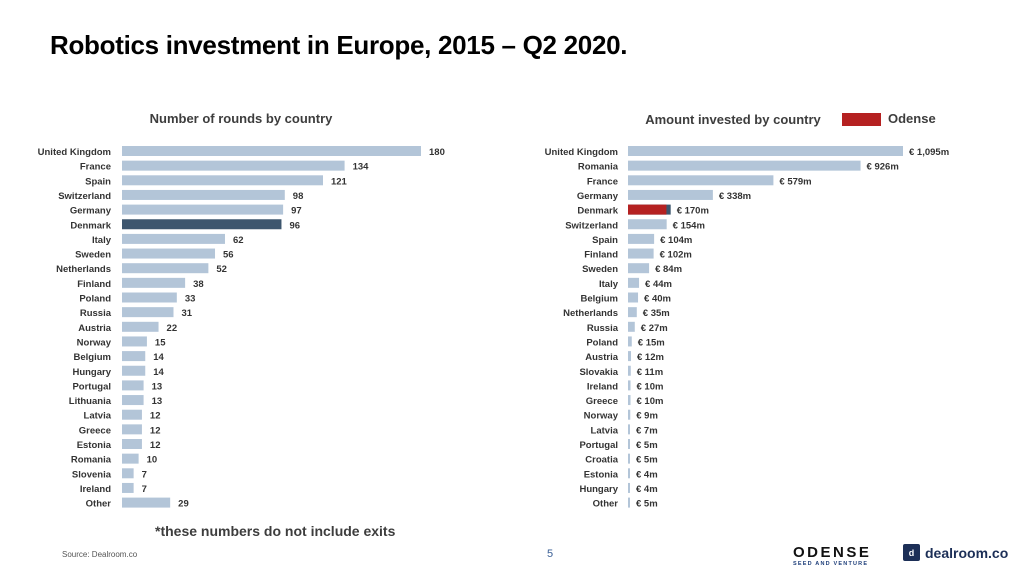 This screenshot has height=576, width=1024. Describe the element at coordinates (735, 196) in the screenshot. I see `amount-value-label: € 338m` at that location.